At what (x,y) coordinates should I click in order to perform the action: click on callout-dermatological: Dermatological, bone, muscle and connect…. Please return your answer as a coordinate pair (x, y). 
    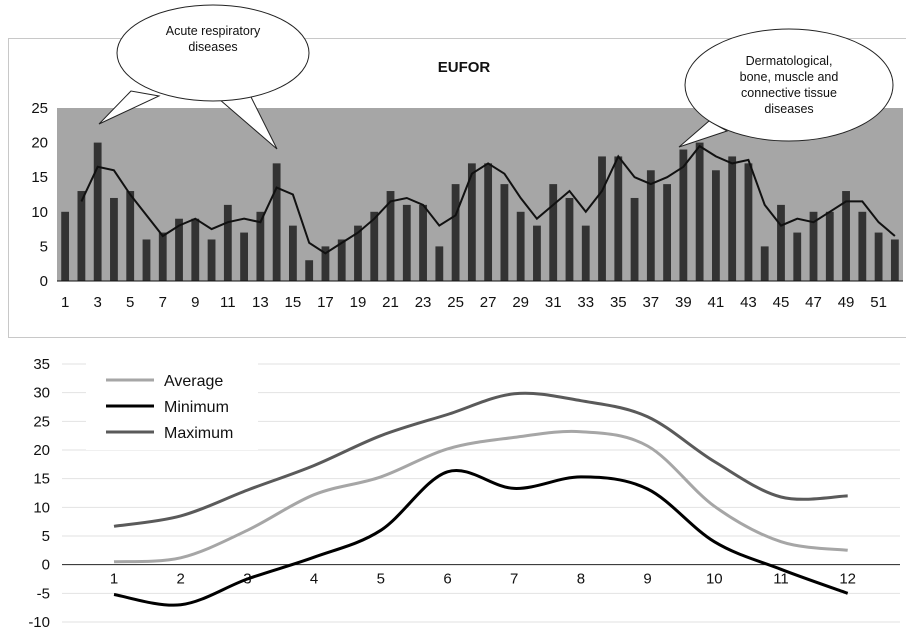
    Looking at the image, I should click on (786, 88).